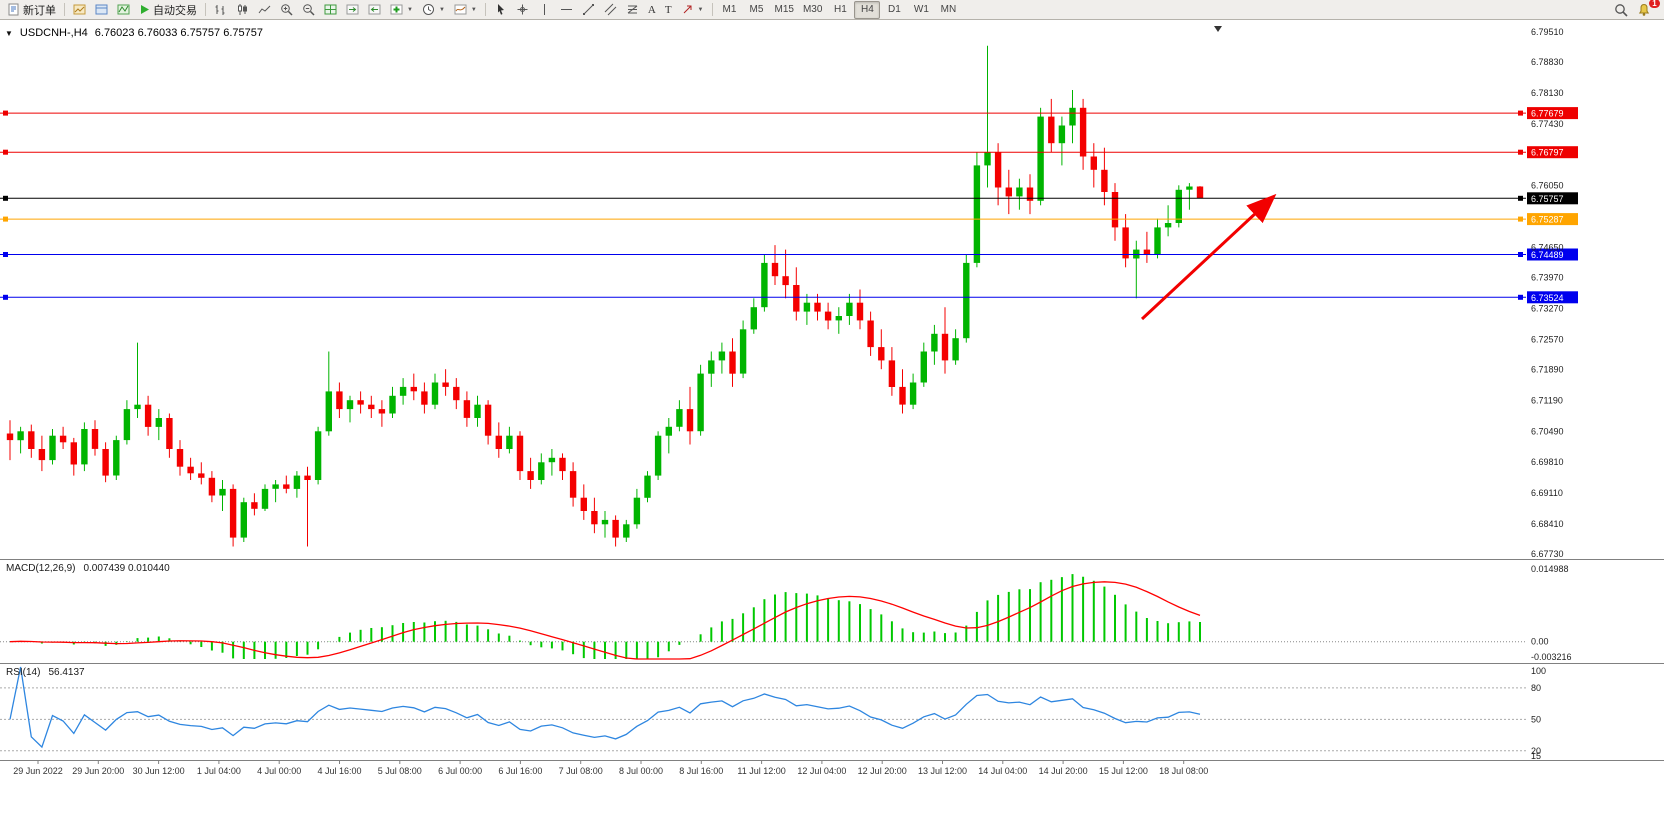  I want to click on tf-h4-button: H4, so click(867, 9).